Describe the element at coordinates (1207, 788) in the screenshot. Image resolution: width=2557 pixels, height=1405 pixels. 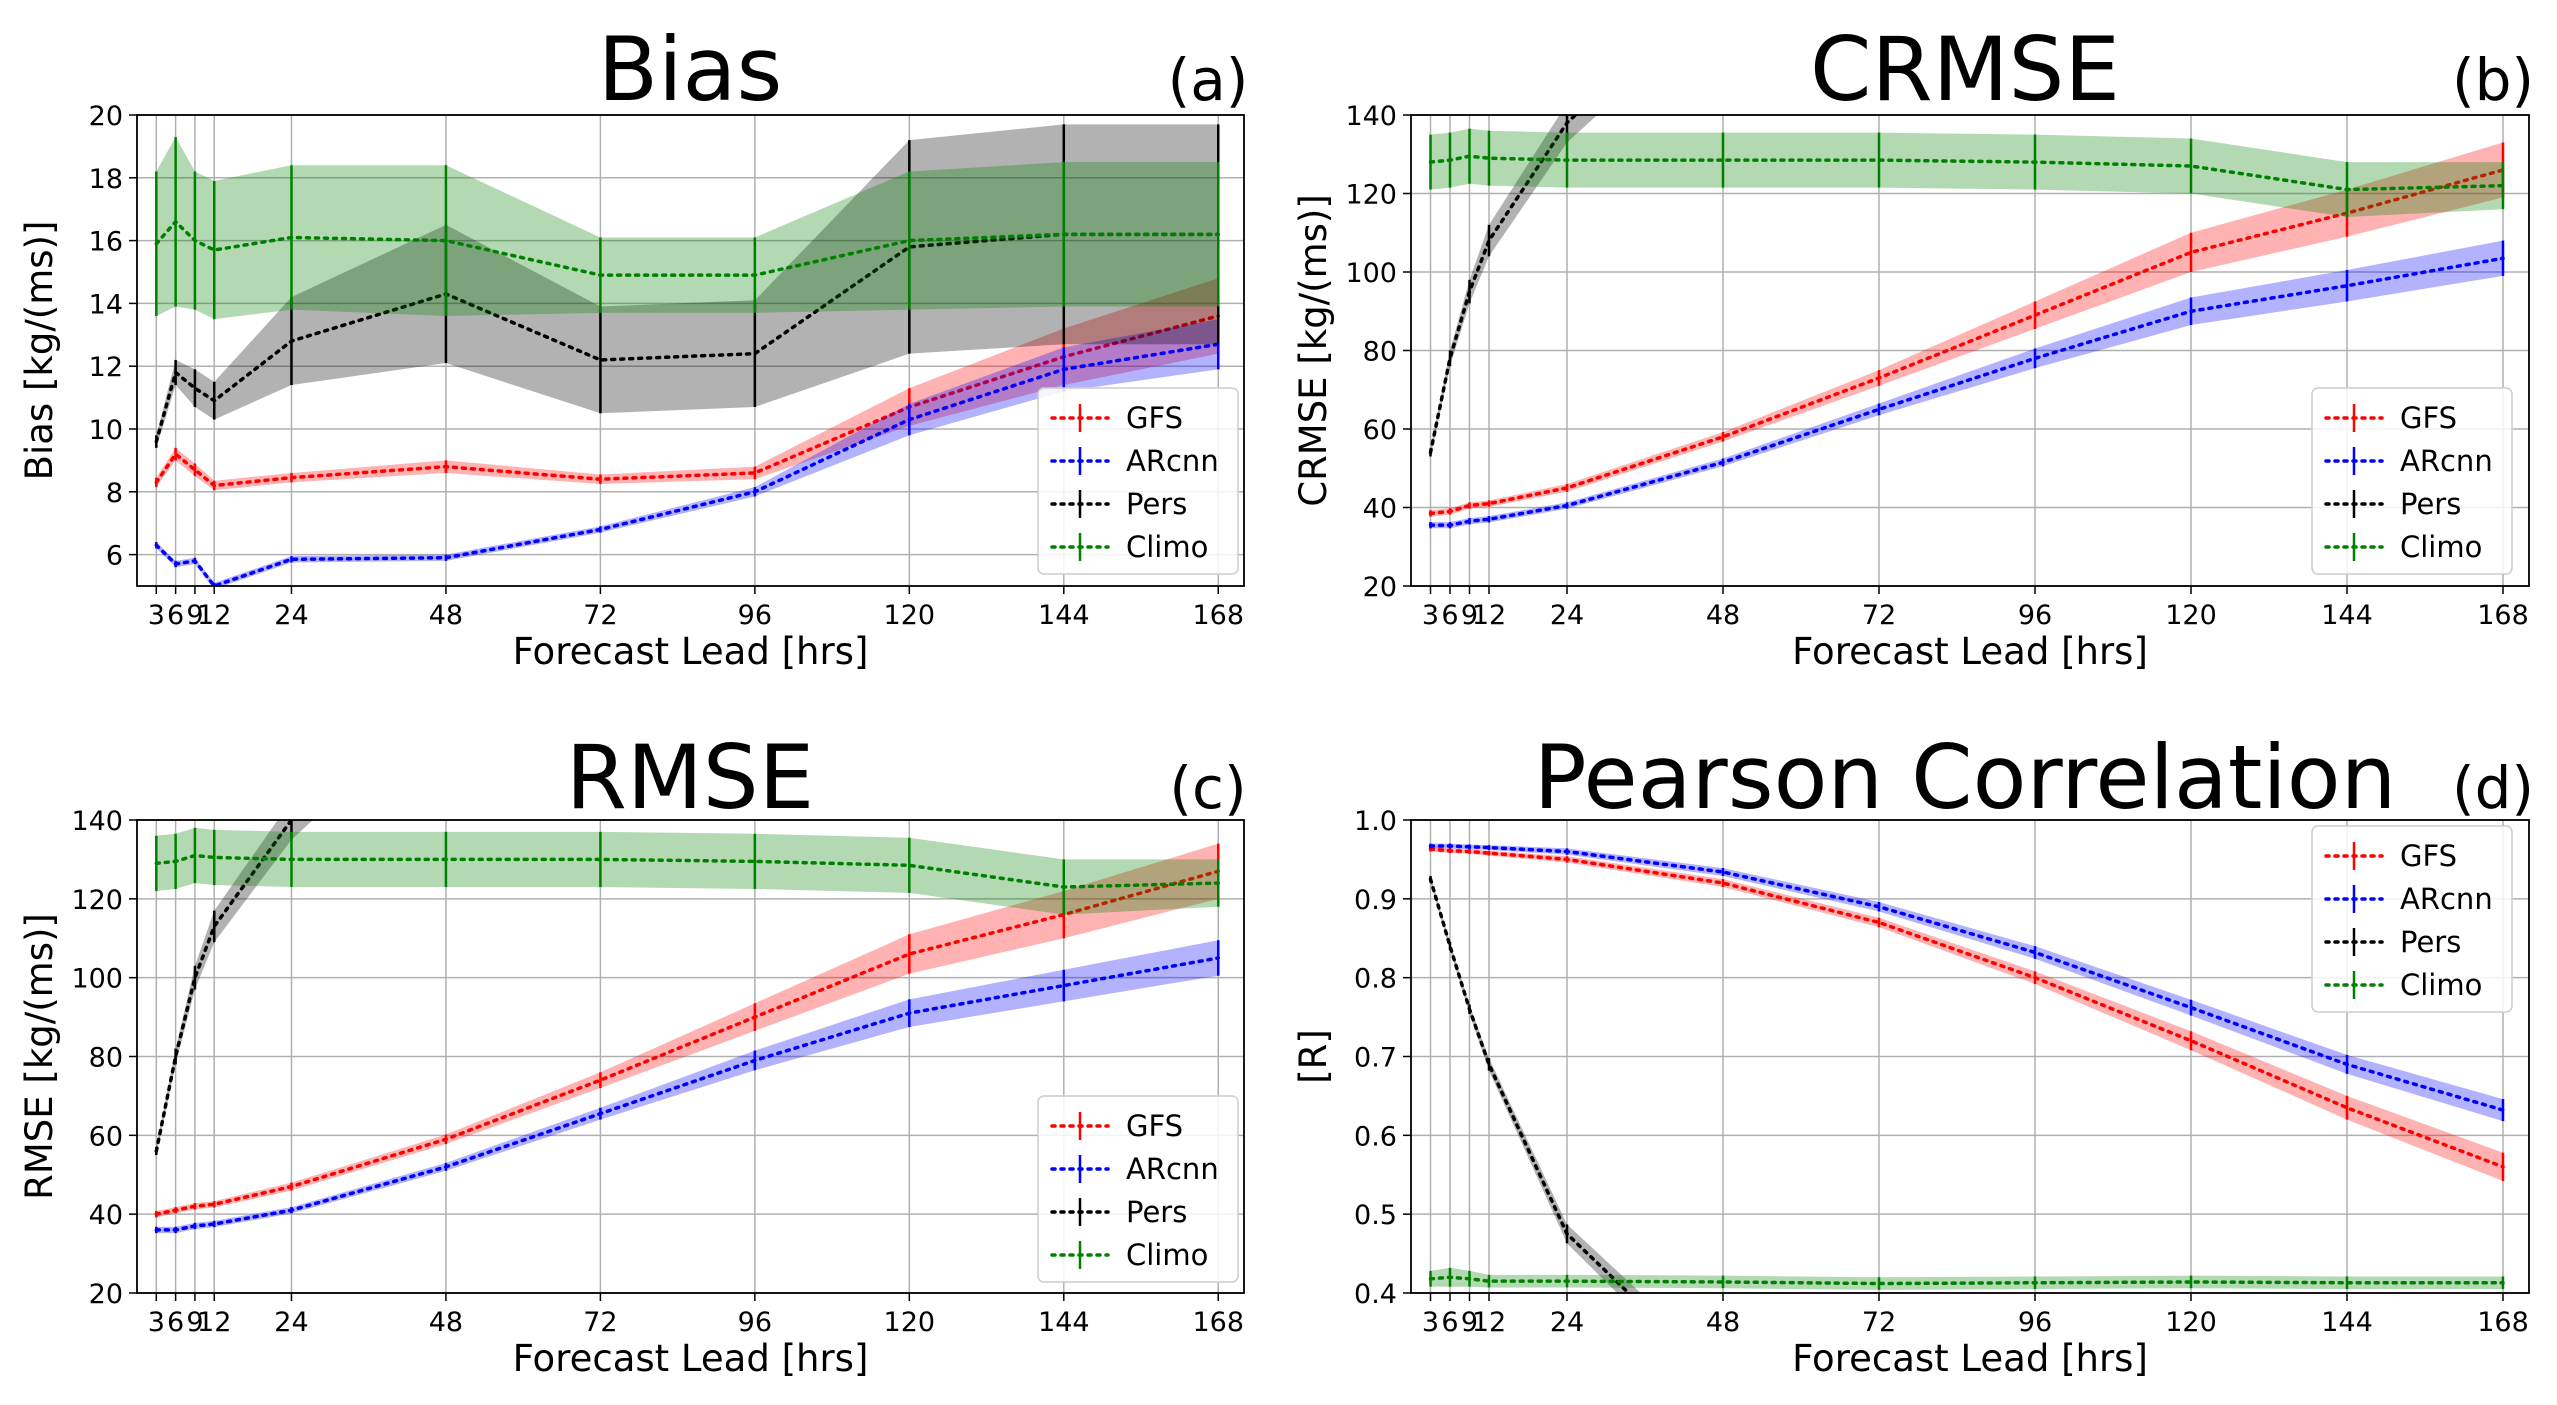
I see `panel-letter: (c)` at that location.